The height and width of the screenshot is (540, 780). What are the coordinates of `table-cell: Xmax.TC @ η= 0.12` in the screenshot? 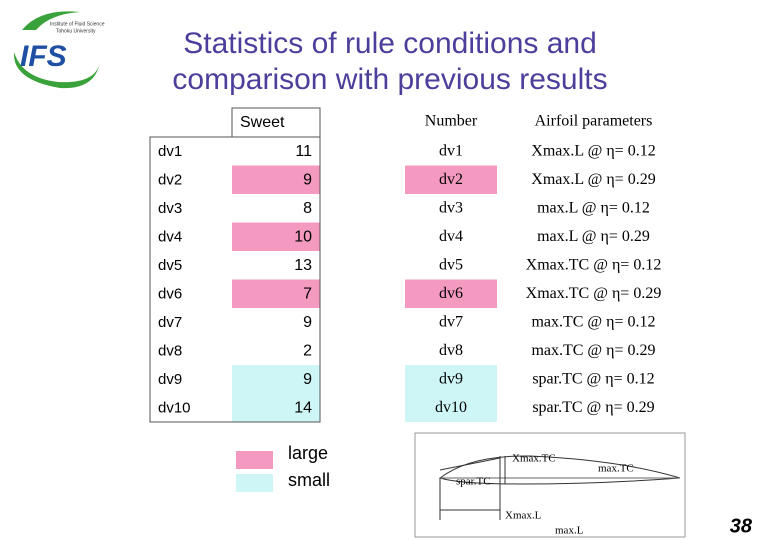 It's located at (594, 265).